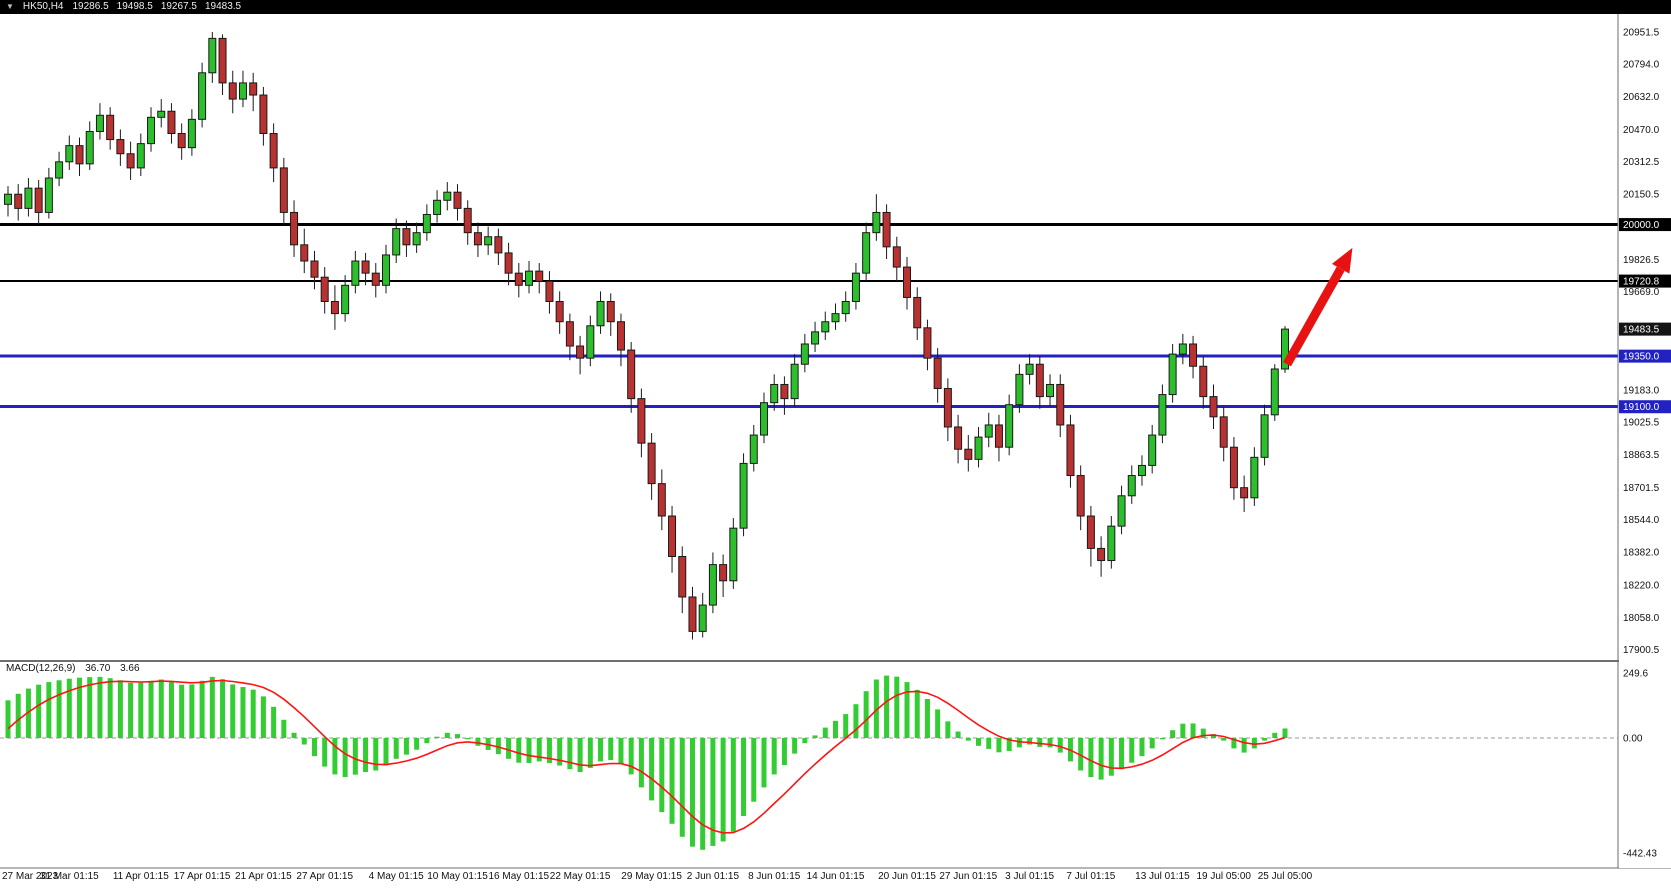 The height and width of the screenshot is (889, 1671). What do you see at coordinates (651, 876) in the screenshot?
I see `time-axis-label: 29 May 01:15` at bounding box center [651, 876].